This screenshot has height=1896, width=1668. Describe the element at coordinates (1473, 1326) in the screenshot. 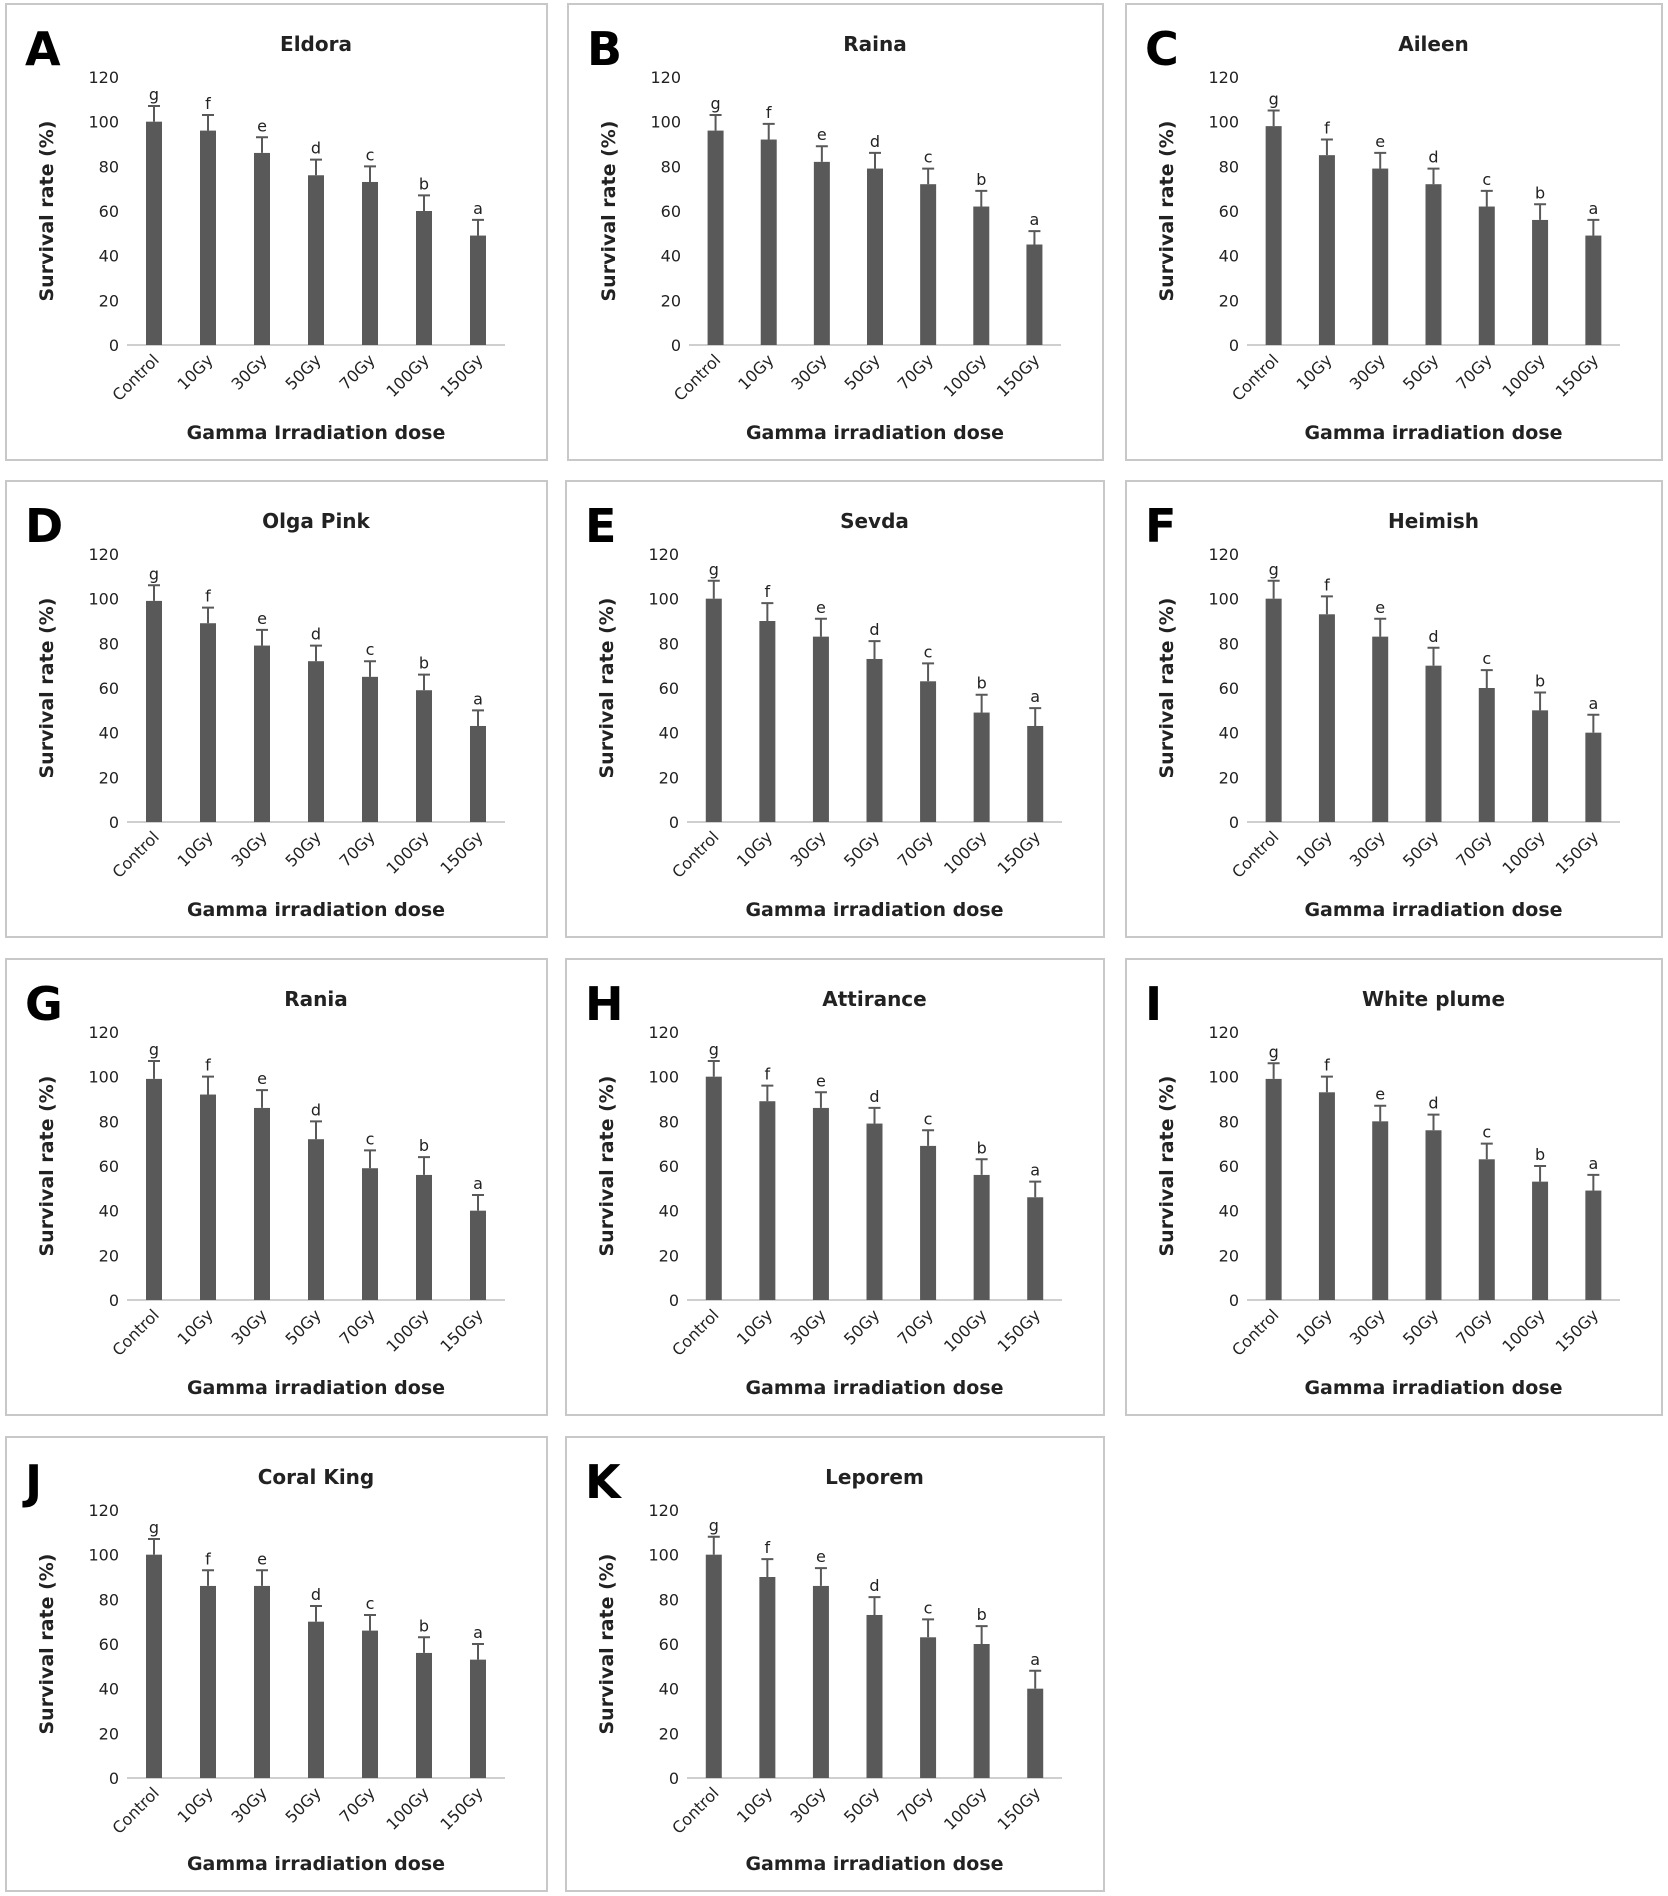

I see `x-tick-label: 70Gy` at that location.